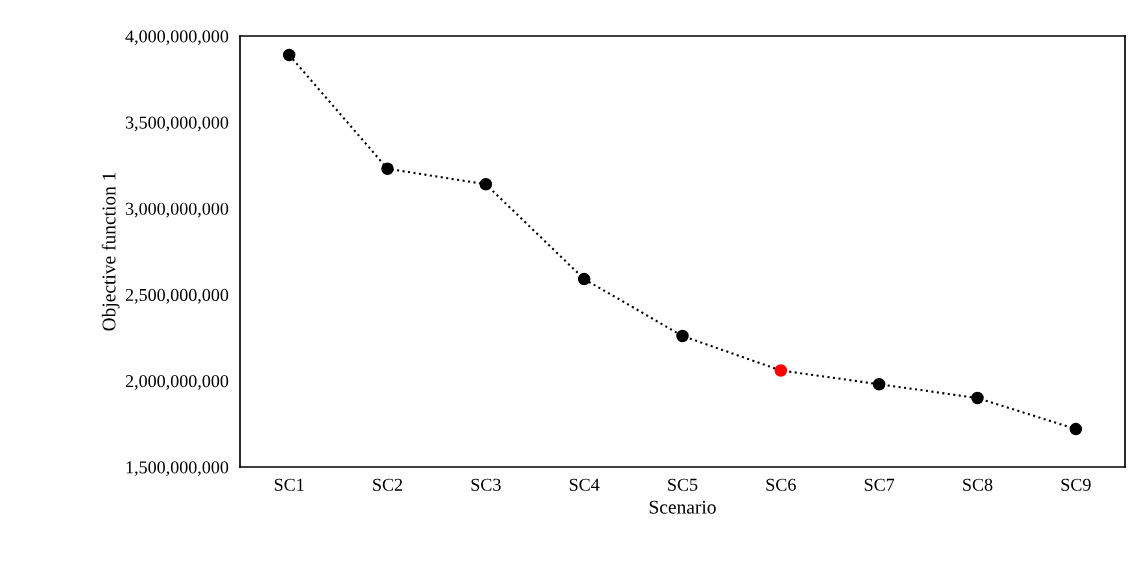 The image size is (1146, 580). I want to click on x-tick-label: SC8, so click(978, 484).